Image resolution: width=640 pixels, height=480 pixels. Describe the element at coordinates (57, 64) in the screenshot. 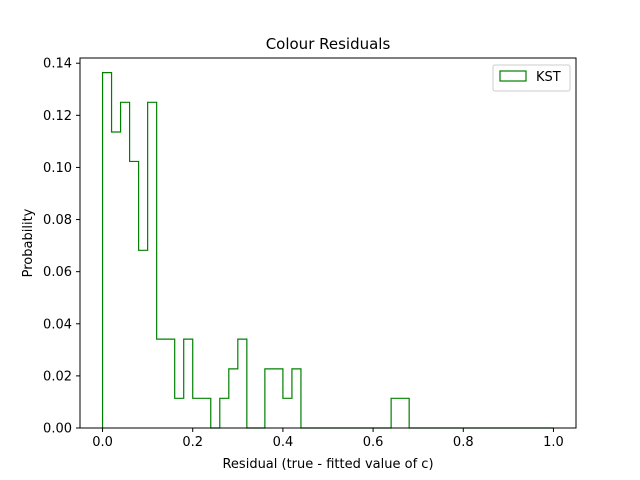

I see `y-tick-label: 0.14` at that location.